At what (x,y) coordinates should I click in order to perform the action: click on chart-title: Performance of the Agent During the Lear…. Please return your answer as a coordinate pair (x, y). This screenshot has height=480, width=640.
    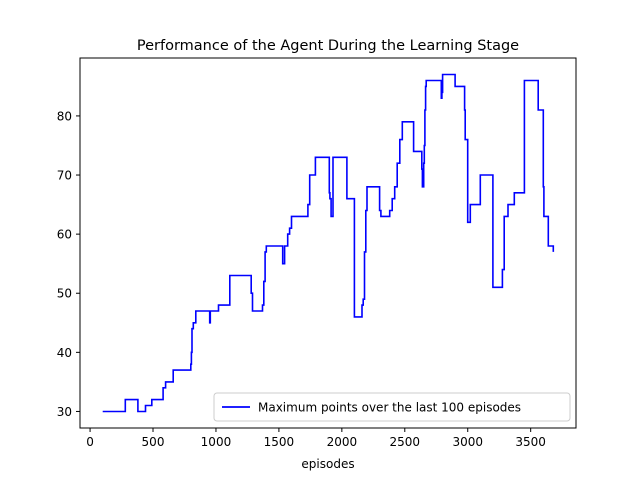
    Looking at the image, I should click on (328, 46).